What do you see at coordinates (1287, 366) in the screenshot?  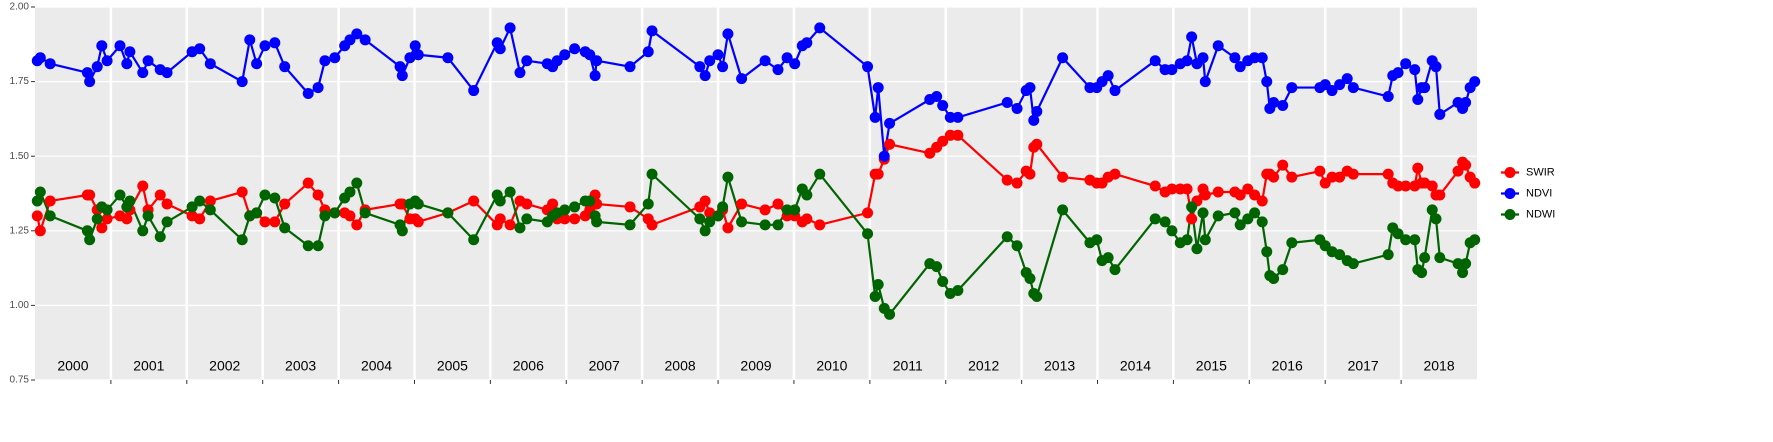 I see `year-label: 2016` at bounding box center [1287, 366].